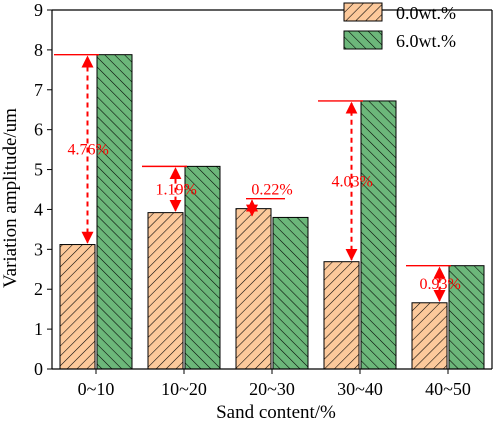 Image resolution: width=498 pixels, height=424 pixels. I want to click on legend-label-1: 6.0wt.%, so click(426, 41).